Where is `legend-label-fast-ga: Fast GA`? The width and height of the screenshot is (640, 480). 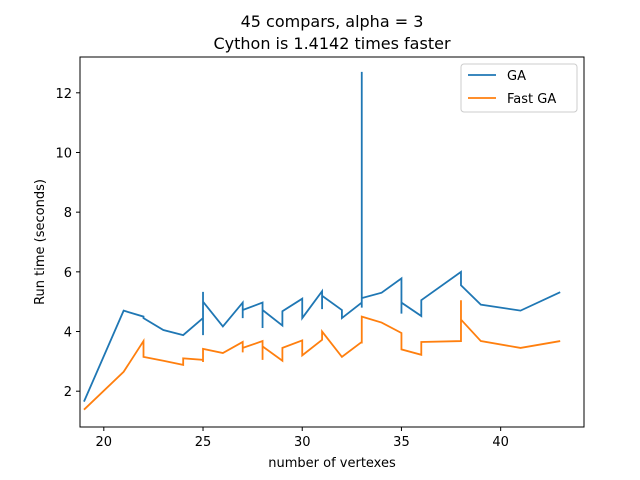
legend-label-fast-ga: Fast GA is located at coordinates (531, 99).